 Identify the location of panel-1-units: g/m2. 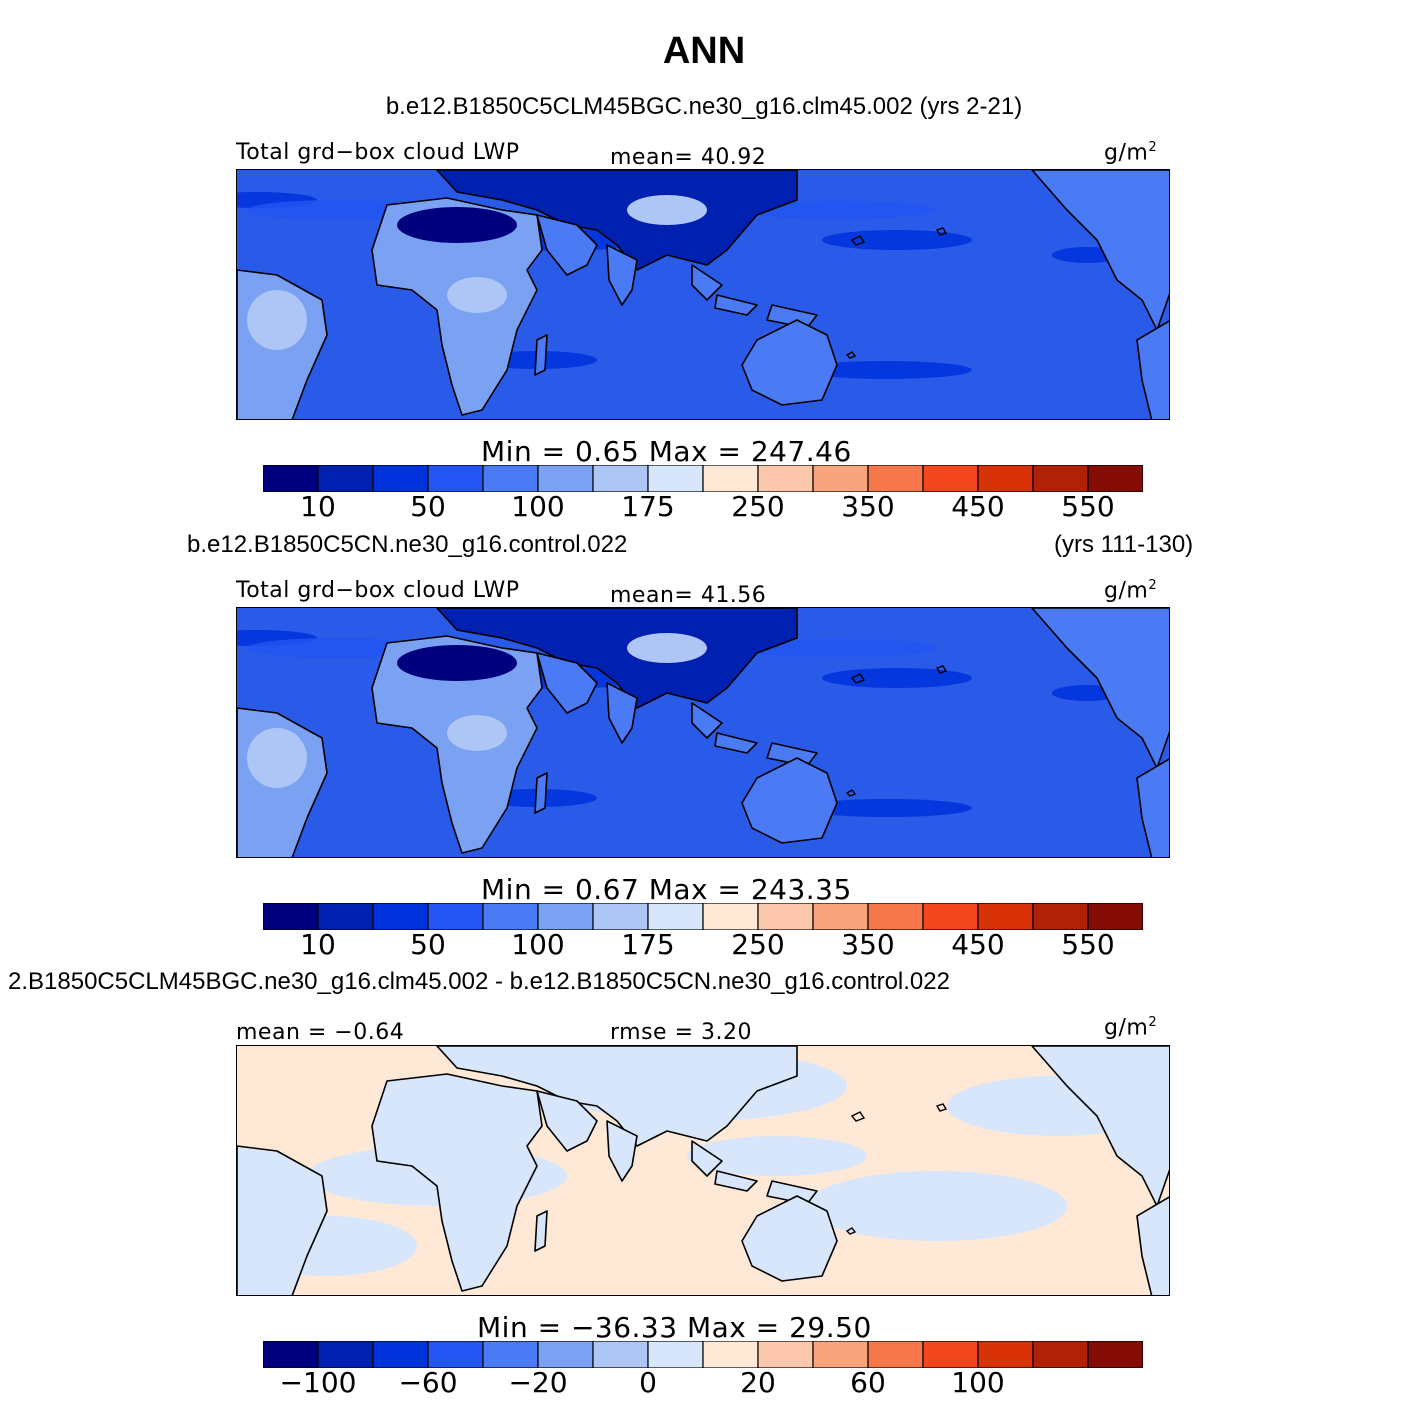
(1131, 153).